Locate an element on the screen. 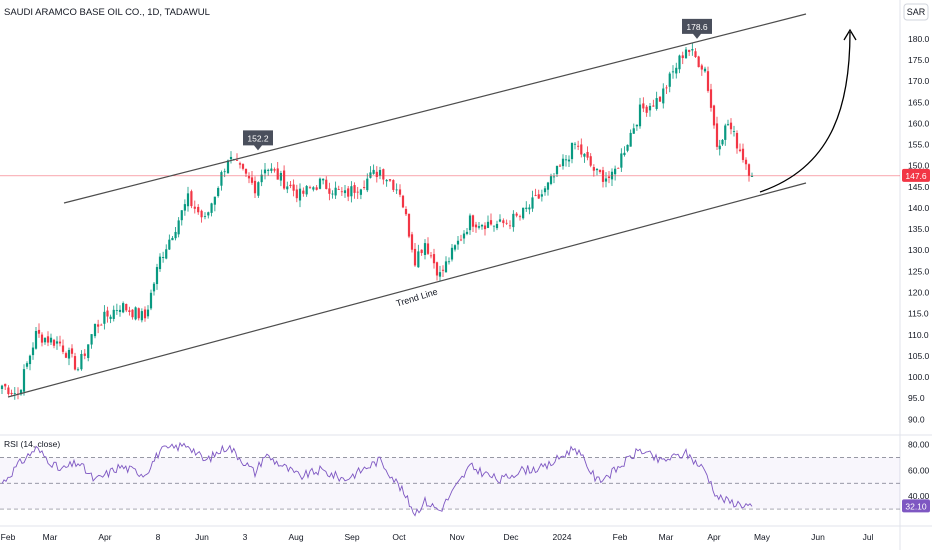  price-callout: 178.6 is located at coordinates (697, 28).